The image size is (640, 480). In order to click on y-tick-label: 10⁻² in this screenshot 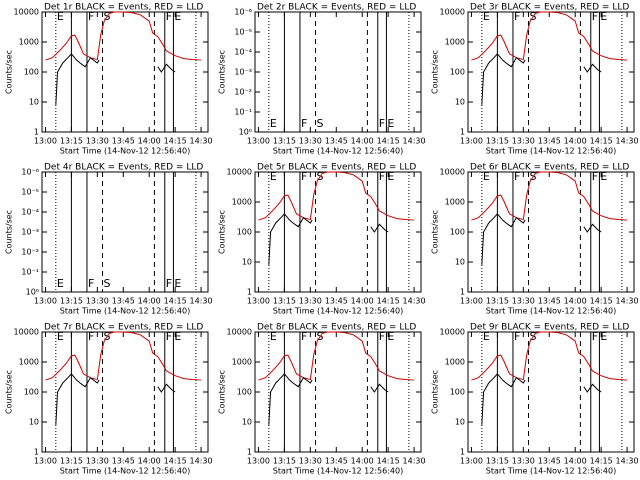, I will do `click(30, 252)`.